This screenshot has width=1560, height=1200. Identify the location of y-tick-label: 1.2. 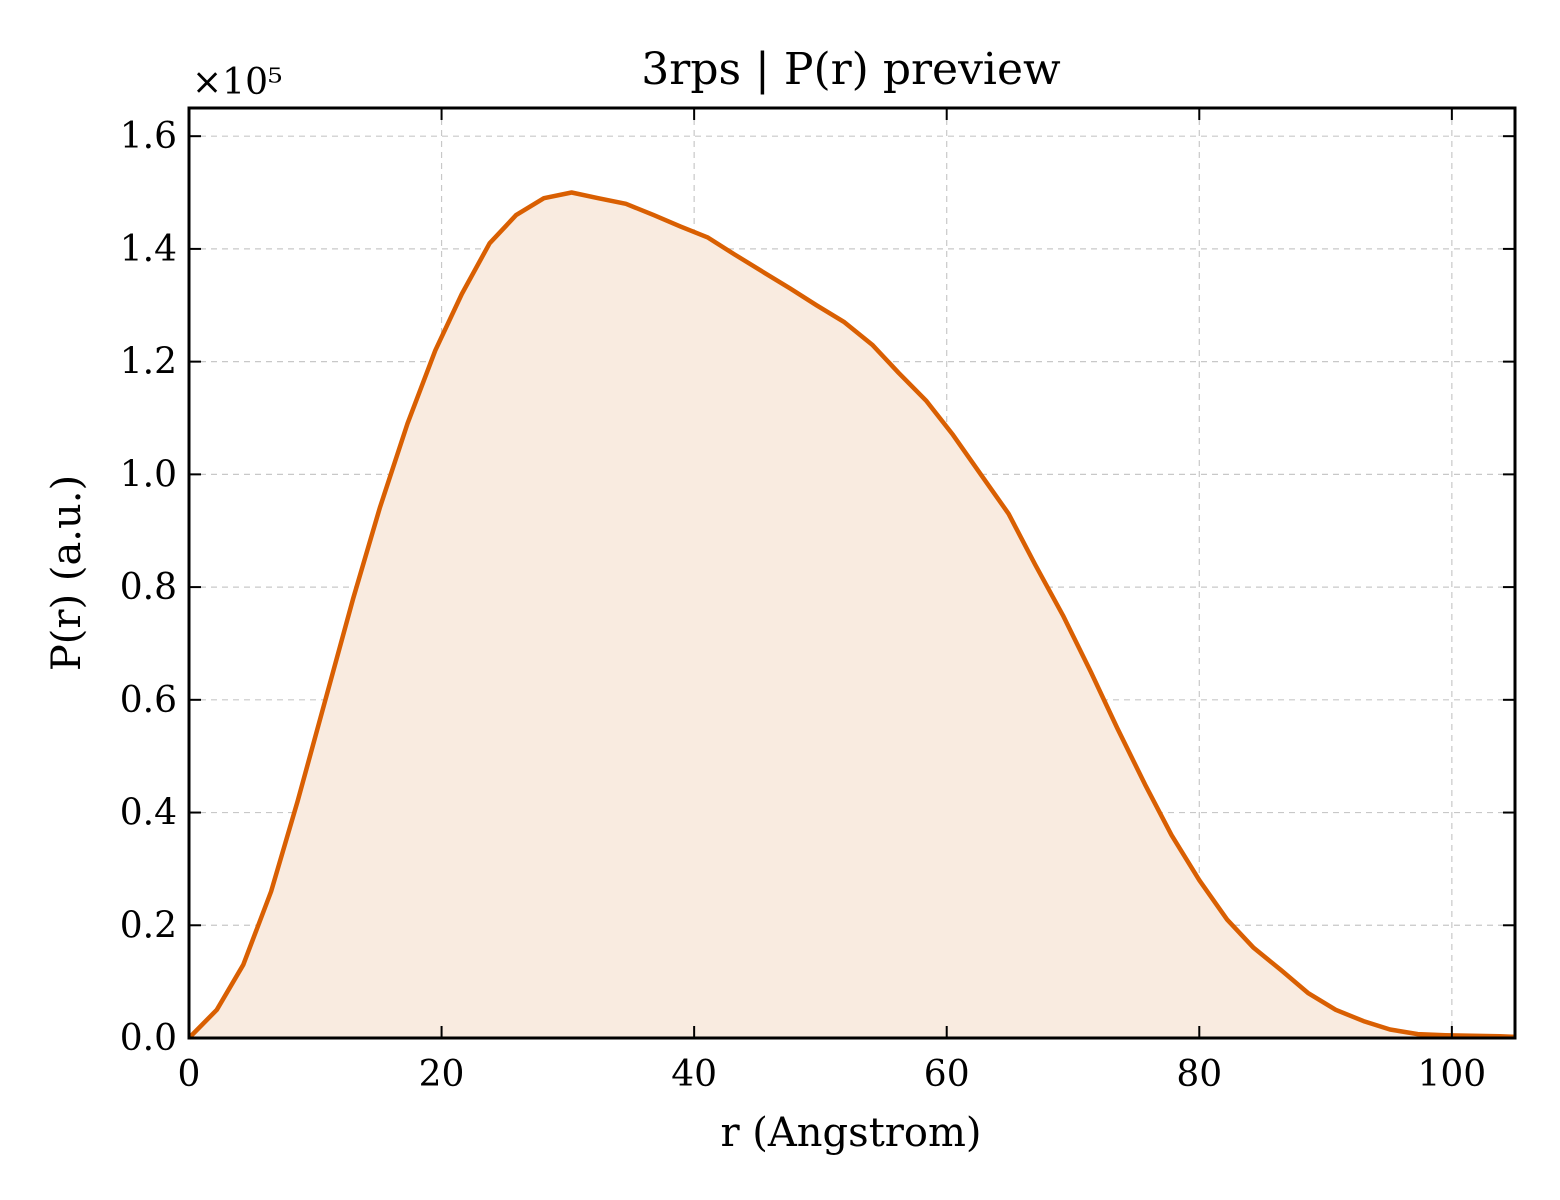
(148, 362).